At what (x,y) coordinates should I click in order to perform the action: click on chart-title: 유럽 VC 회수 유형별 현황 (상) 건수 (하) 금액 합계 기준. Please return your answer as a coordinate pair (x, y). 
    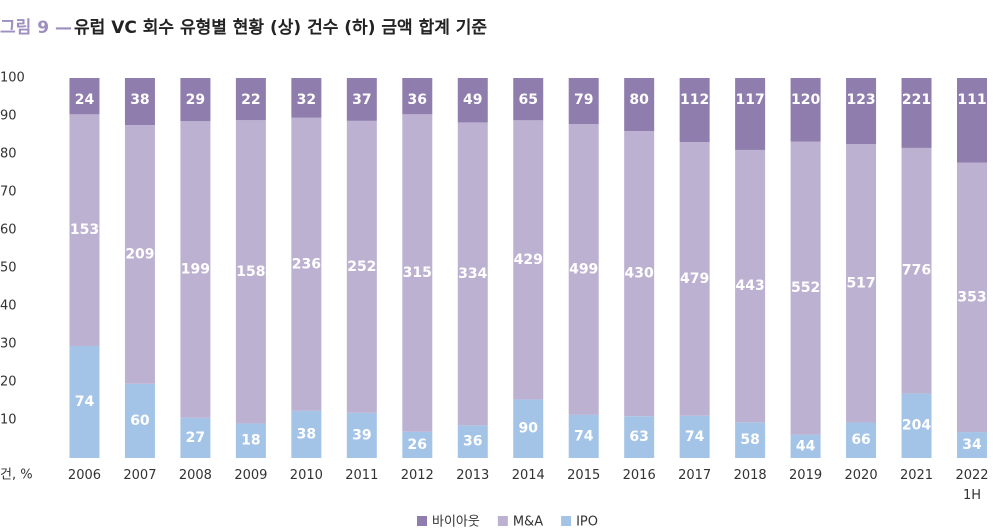
    Looking at the image, I should click on (280, 27).